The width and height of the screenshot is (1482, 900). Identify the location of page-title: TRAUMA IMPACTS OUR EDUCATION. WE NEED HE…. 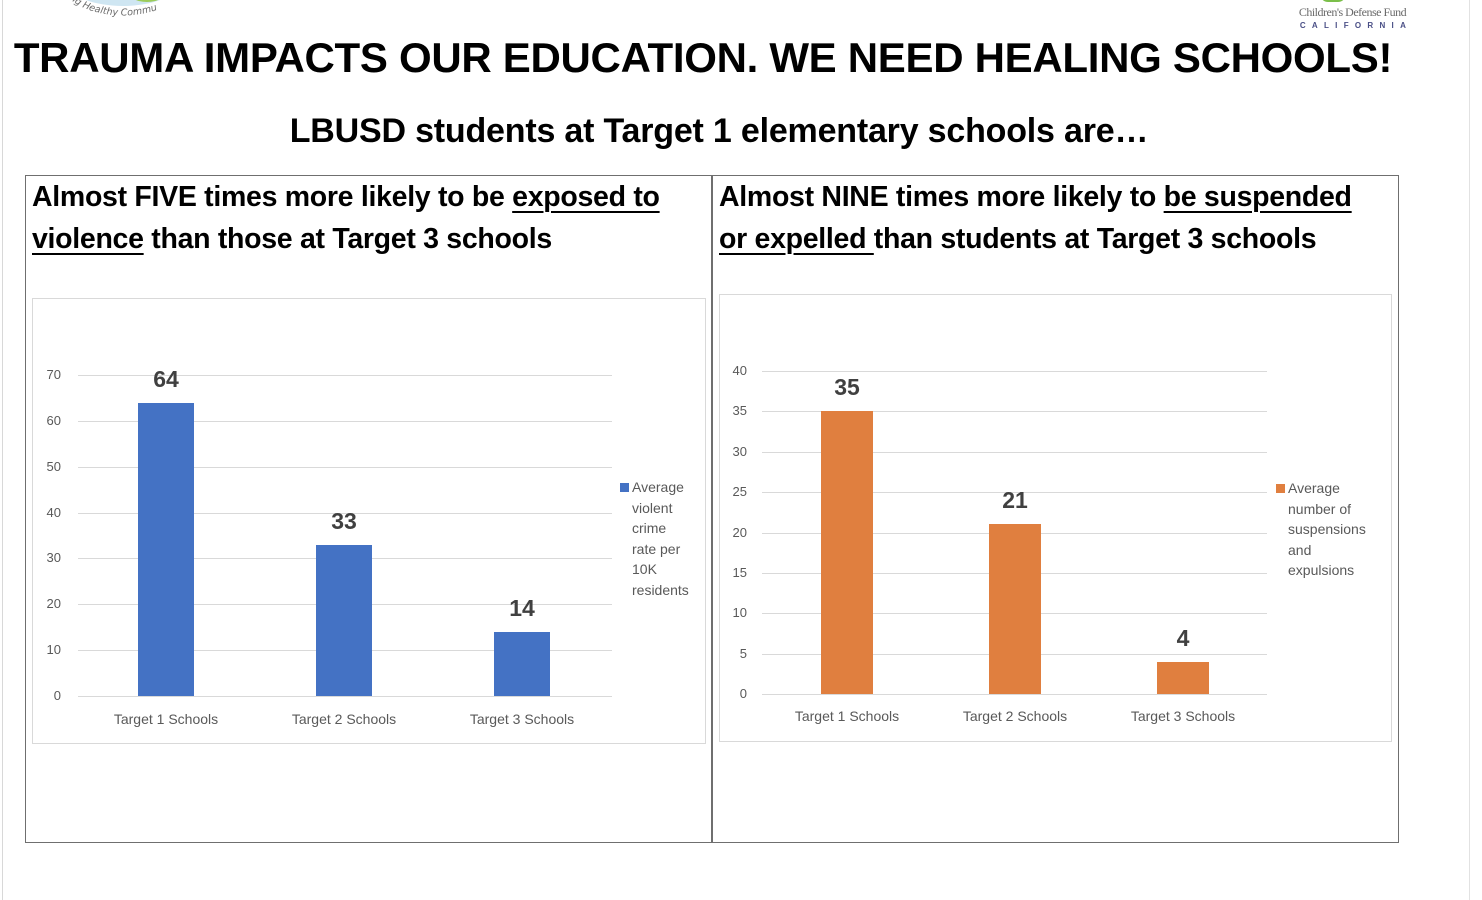
(703, 57).